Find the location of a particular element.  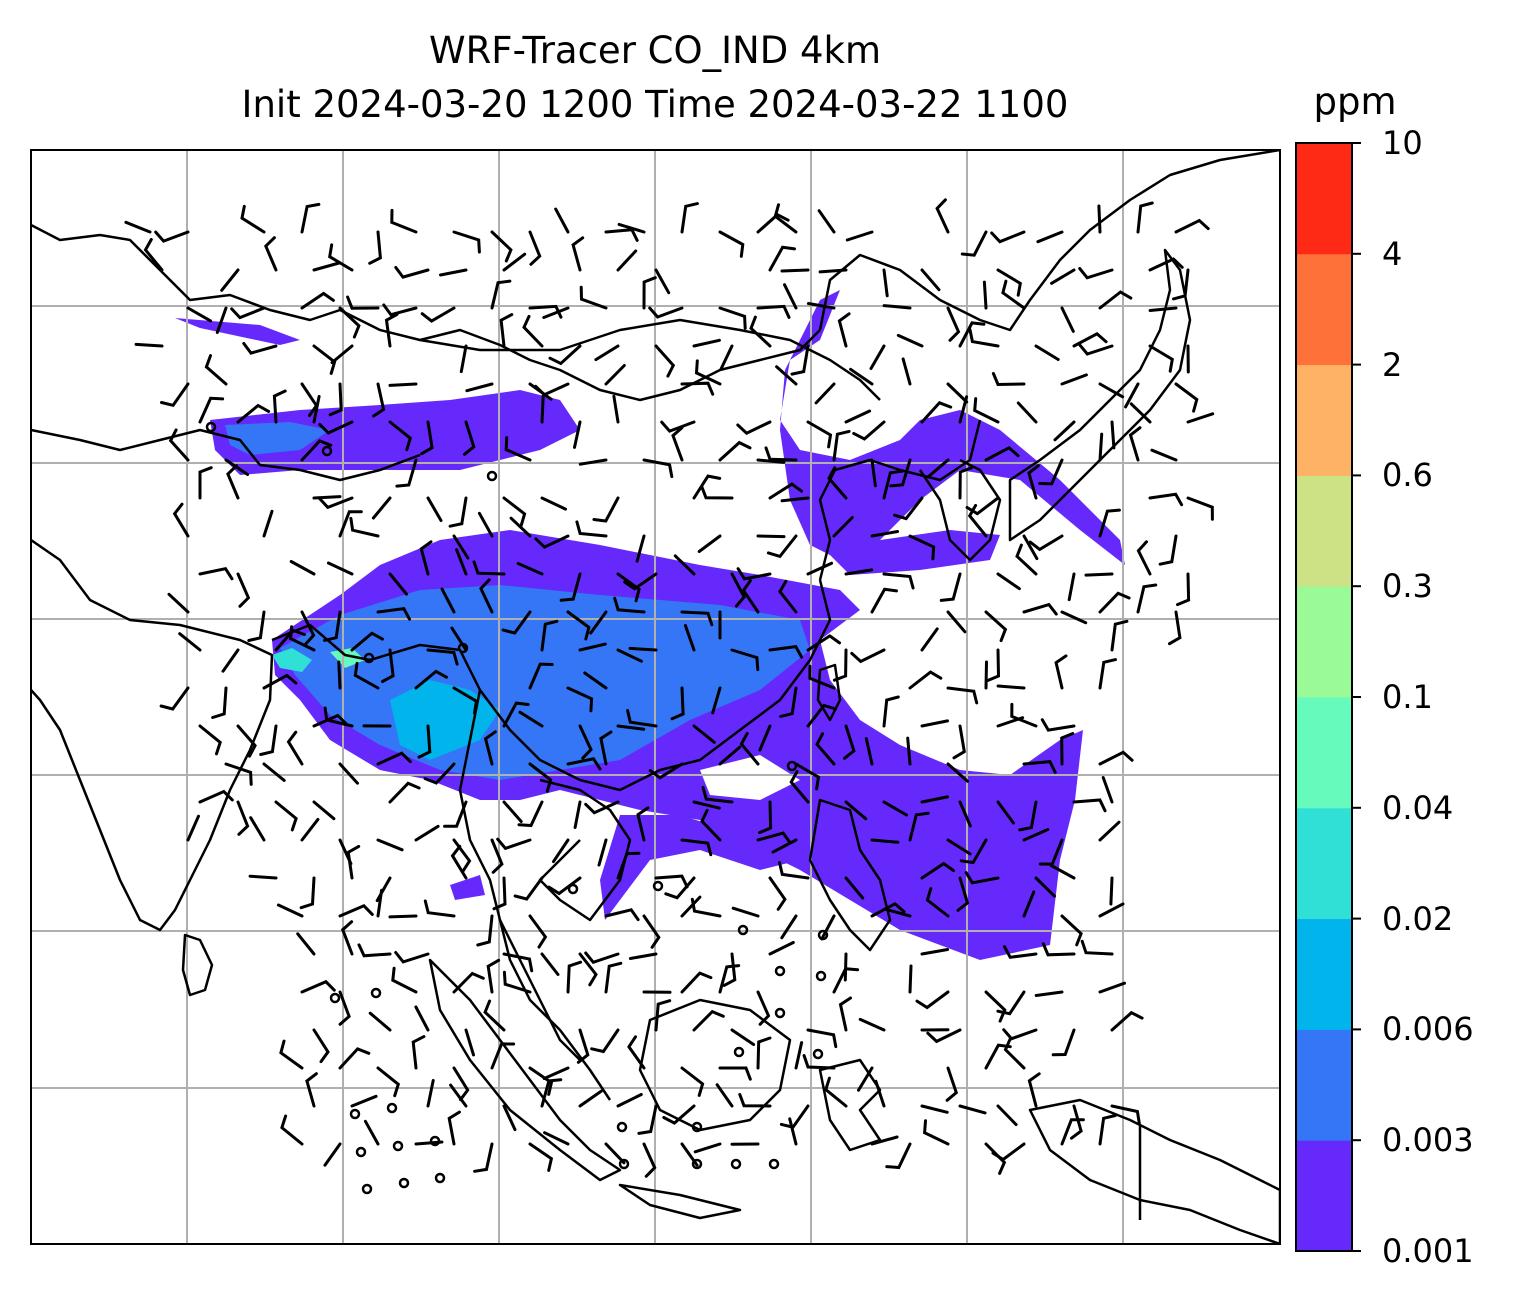

tracer-hotspot-west is located at coordinates (292, 660).